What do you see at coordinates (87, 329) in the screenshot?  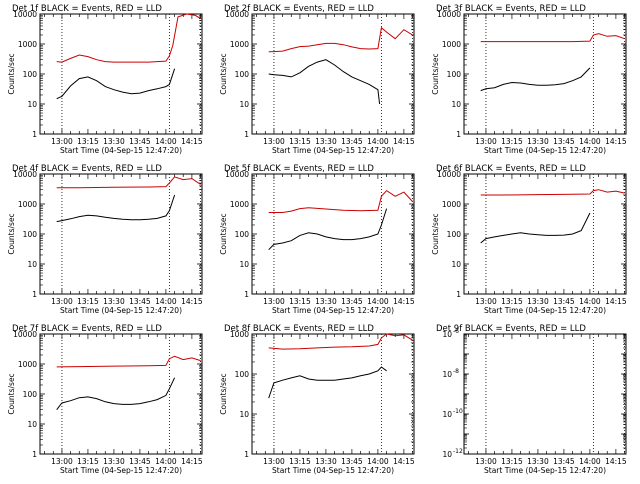 I see `panel-title: Det 7f BLACK = Events, RED = LLD` at bounding box center [87, 329].